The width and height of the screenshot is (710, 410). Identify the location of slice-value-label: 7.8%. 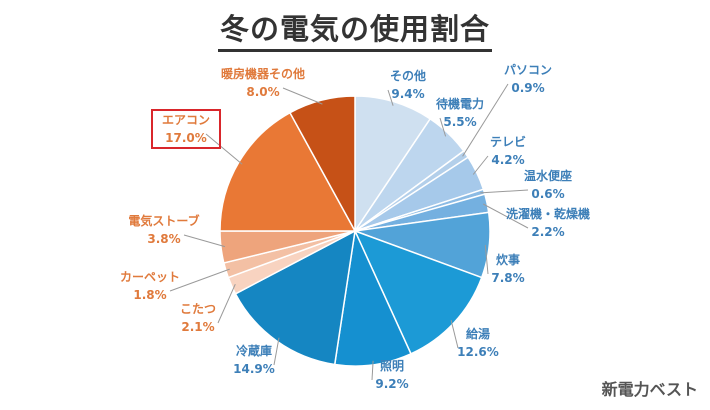
(507, 278).